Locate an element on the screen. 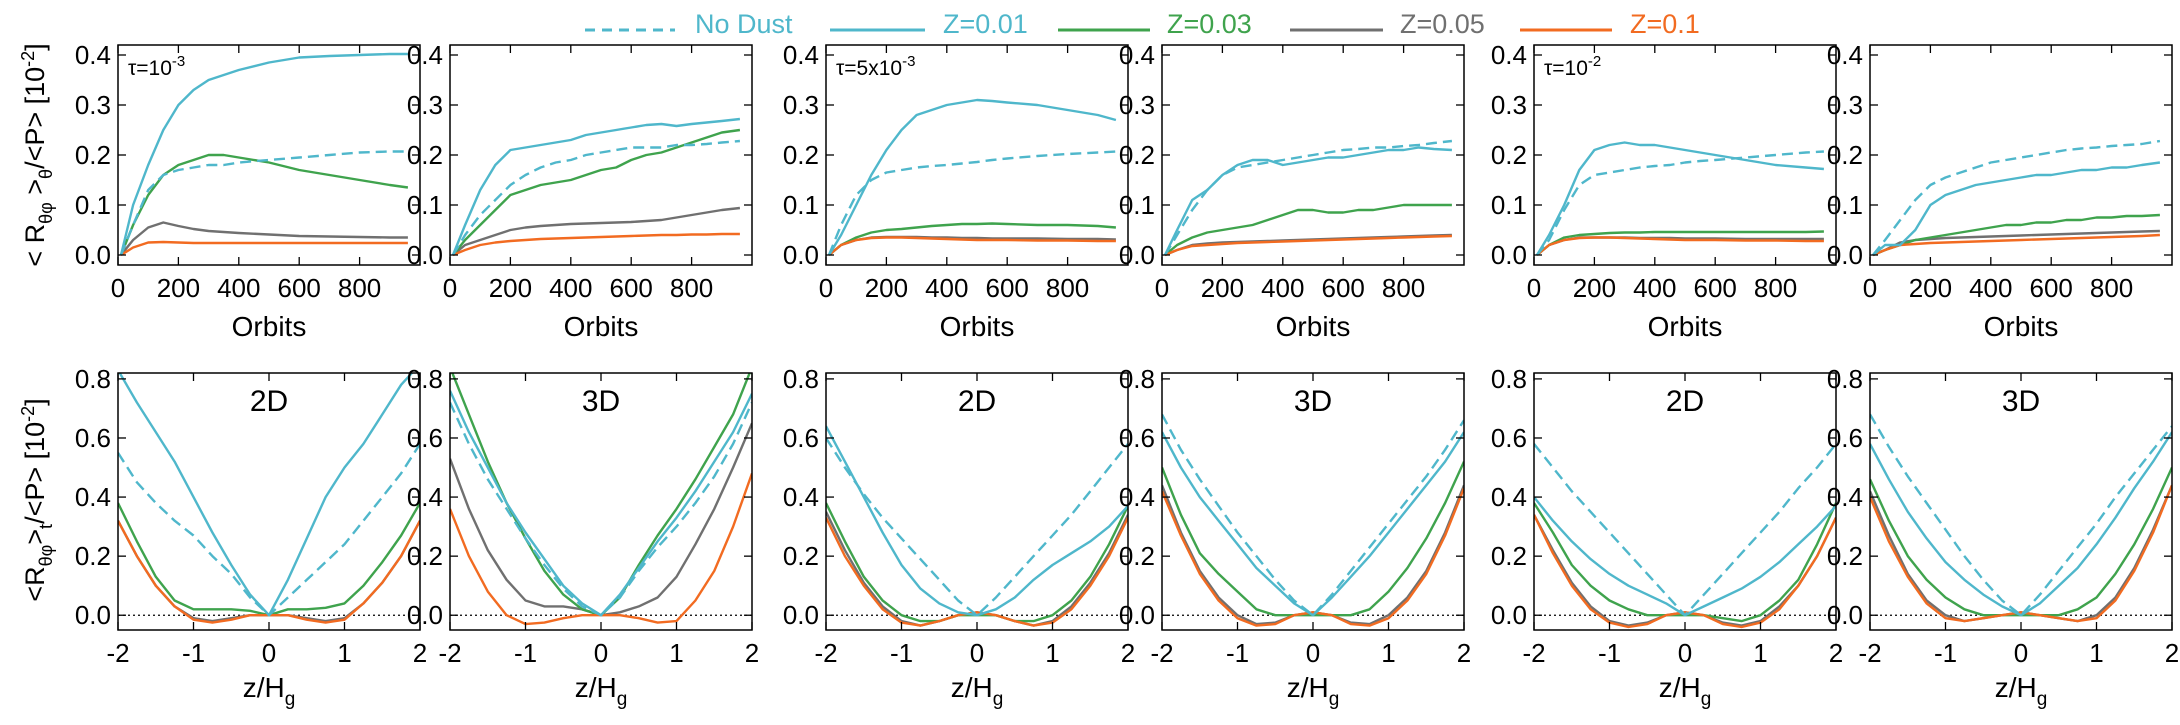 This screenshot has height=725, width=2180. panel-top-4: 0 200 400 600 800 0.0 0.1 0.2 0.3 0.4 Orbits τ=10-2 is located at coordinates (1664, 191).